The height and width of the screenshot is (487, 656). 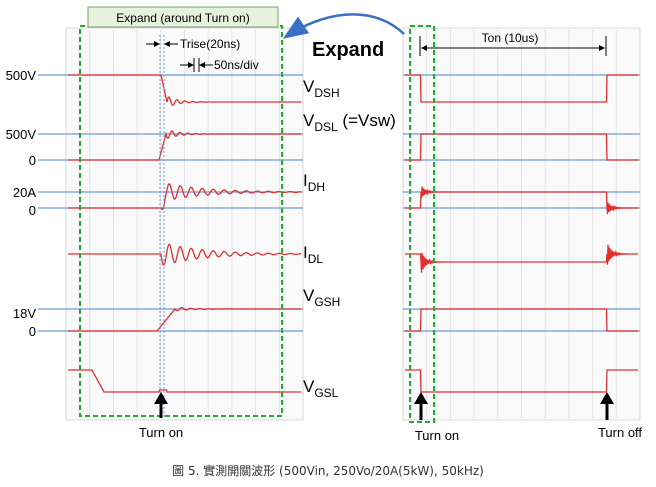 What do you see at coordinates (349, 122) in the screenshot?
I see `series-name: VDSL (=Vsw)` at bounding box center [349, 122].